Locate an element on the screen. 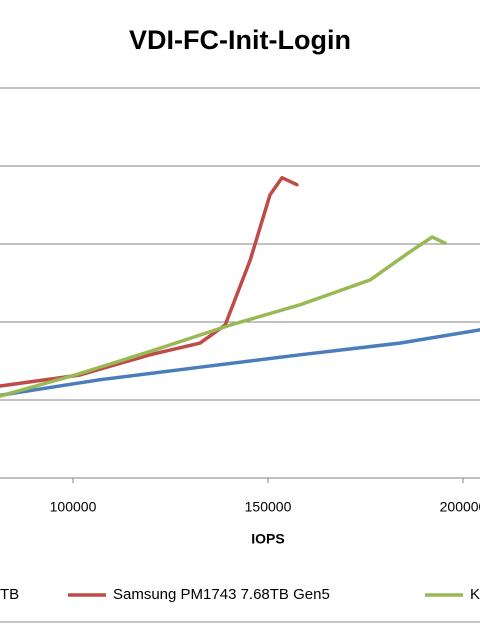 This screenshot has width=480, height=627. legend-label: TB is located at coordinates (9, 594).